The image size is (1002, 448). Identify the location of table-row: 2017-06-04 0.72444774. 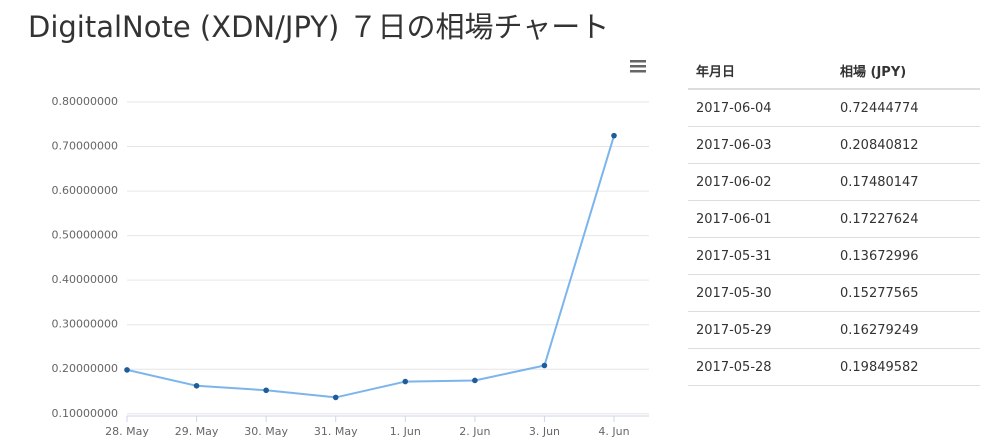
(834, 108).